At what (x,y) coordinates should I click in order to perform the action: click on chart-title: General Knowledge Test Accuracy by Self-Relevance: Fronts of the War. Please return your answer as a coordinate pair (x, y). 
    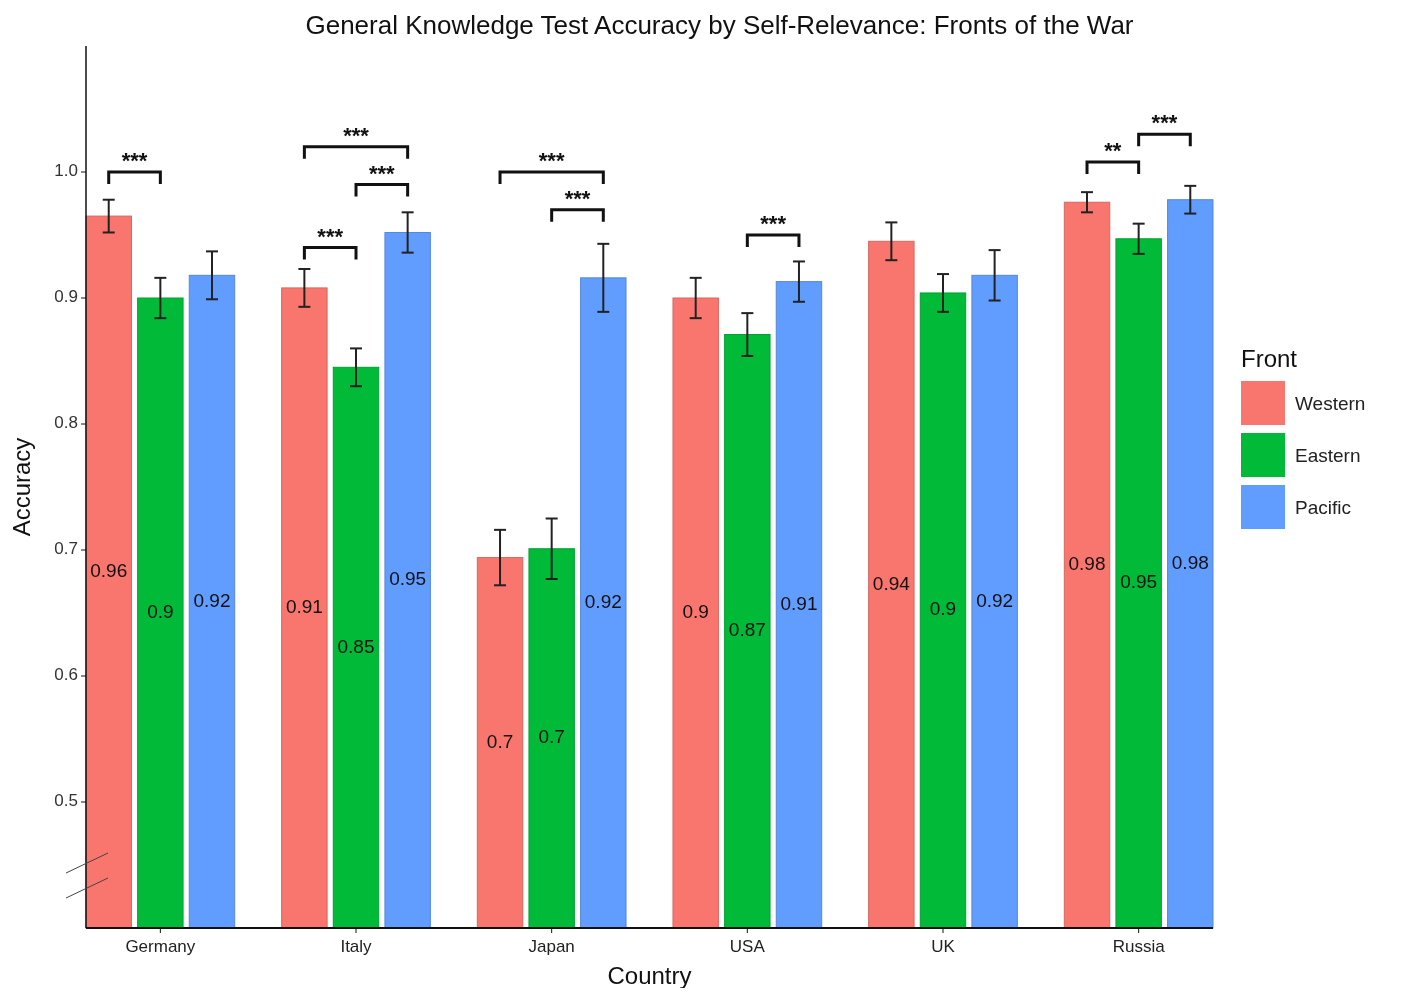
    Looking at the image, I should click on (719, 25).